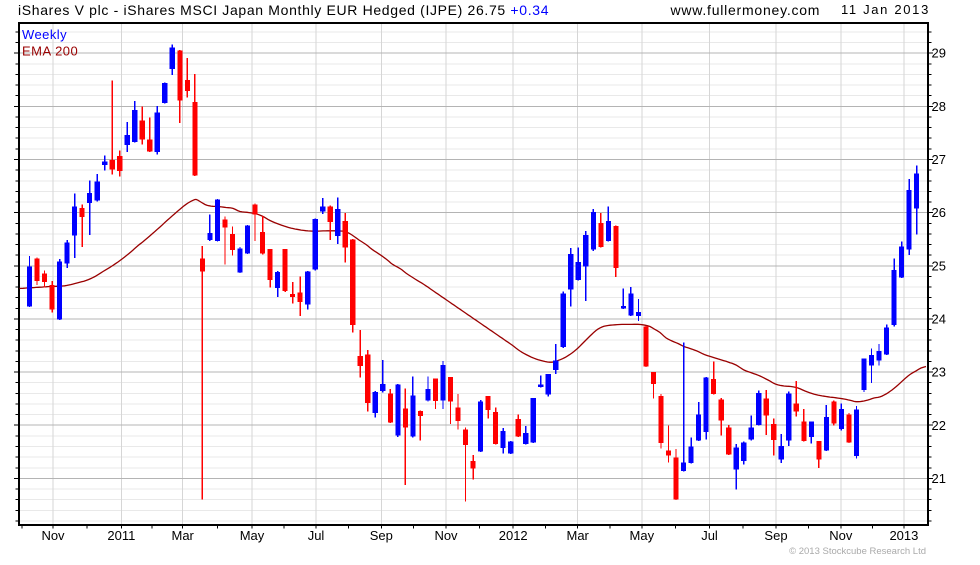  I want to click on svg-text: 11 Jan 2013, so click(885, 9).